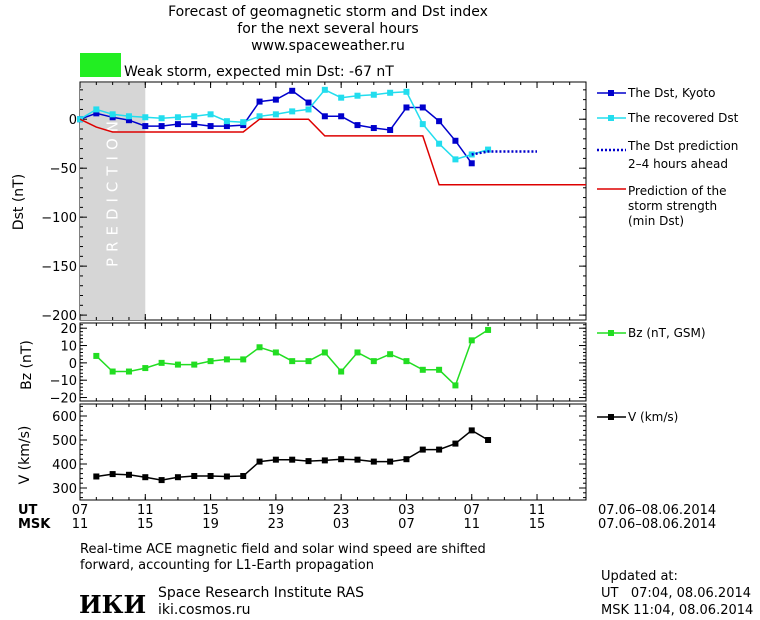 The width and height of the screenshot is (760, 620). Describe the element at coordinates (639, 576) in the screenshot. I see `updated-label: Updated at:` at that location.